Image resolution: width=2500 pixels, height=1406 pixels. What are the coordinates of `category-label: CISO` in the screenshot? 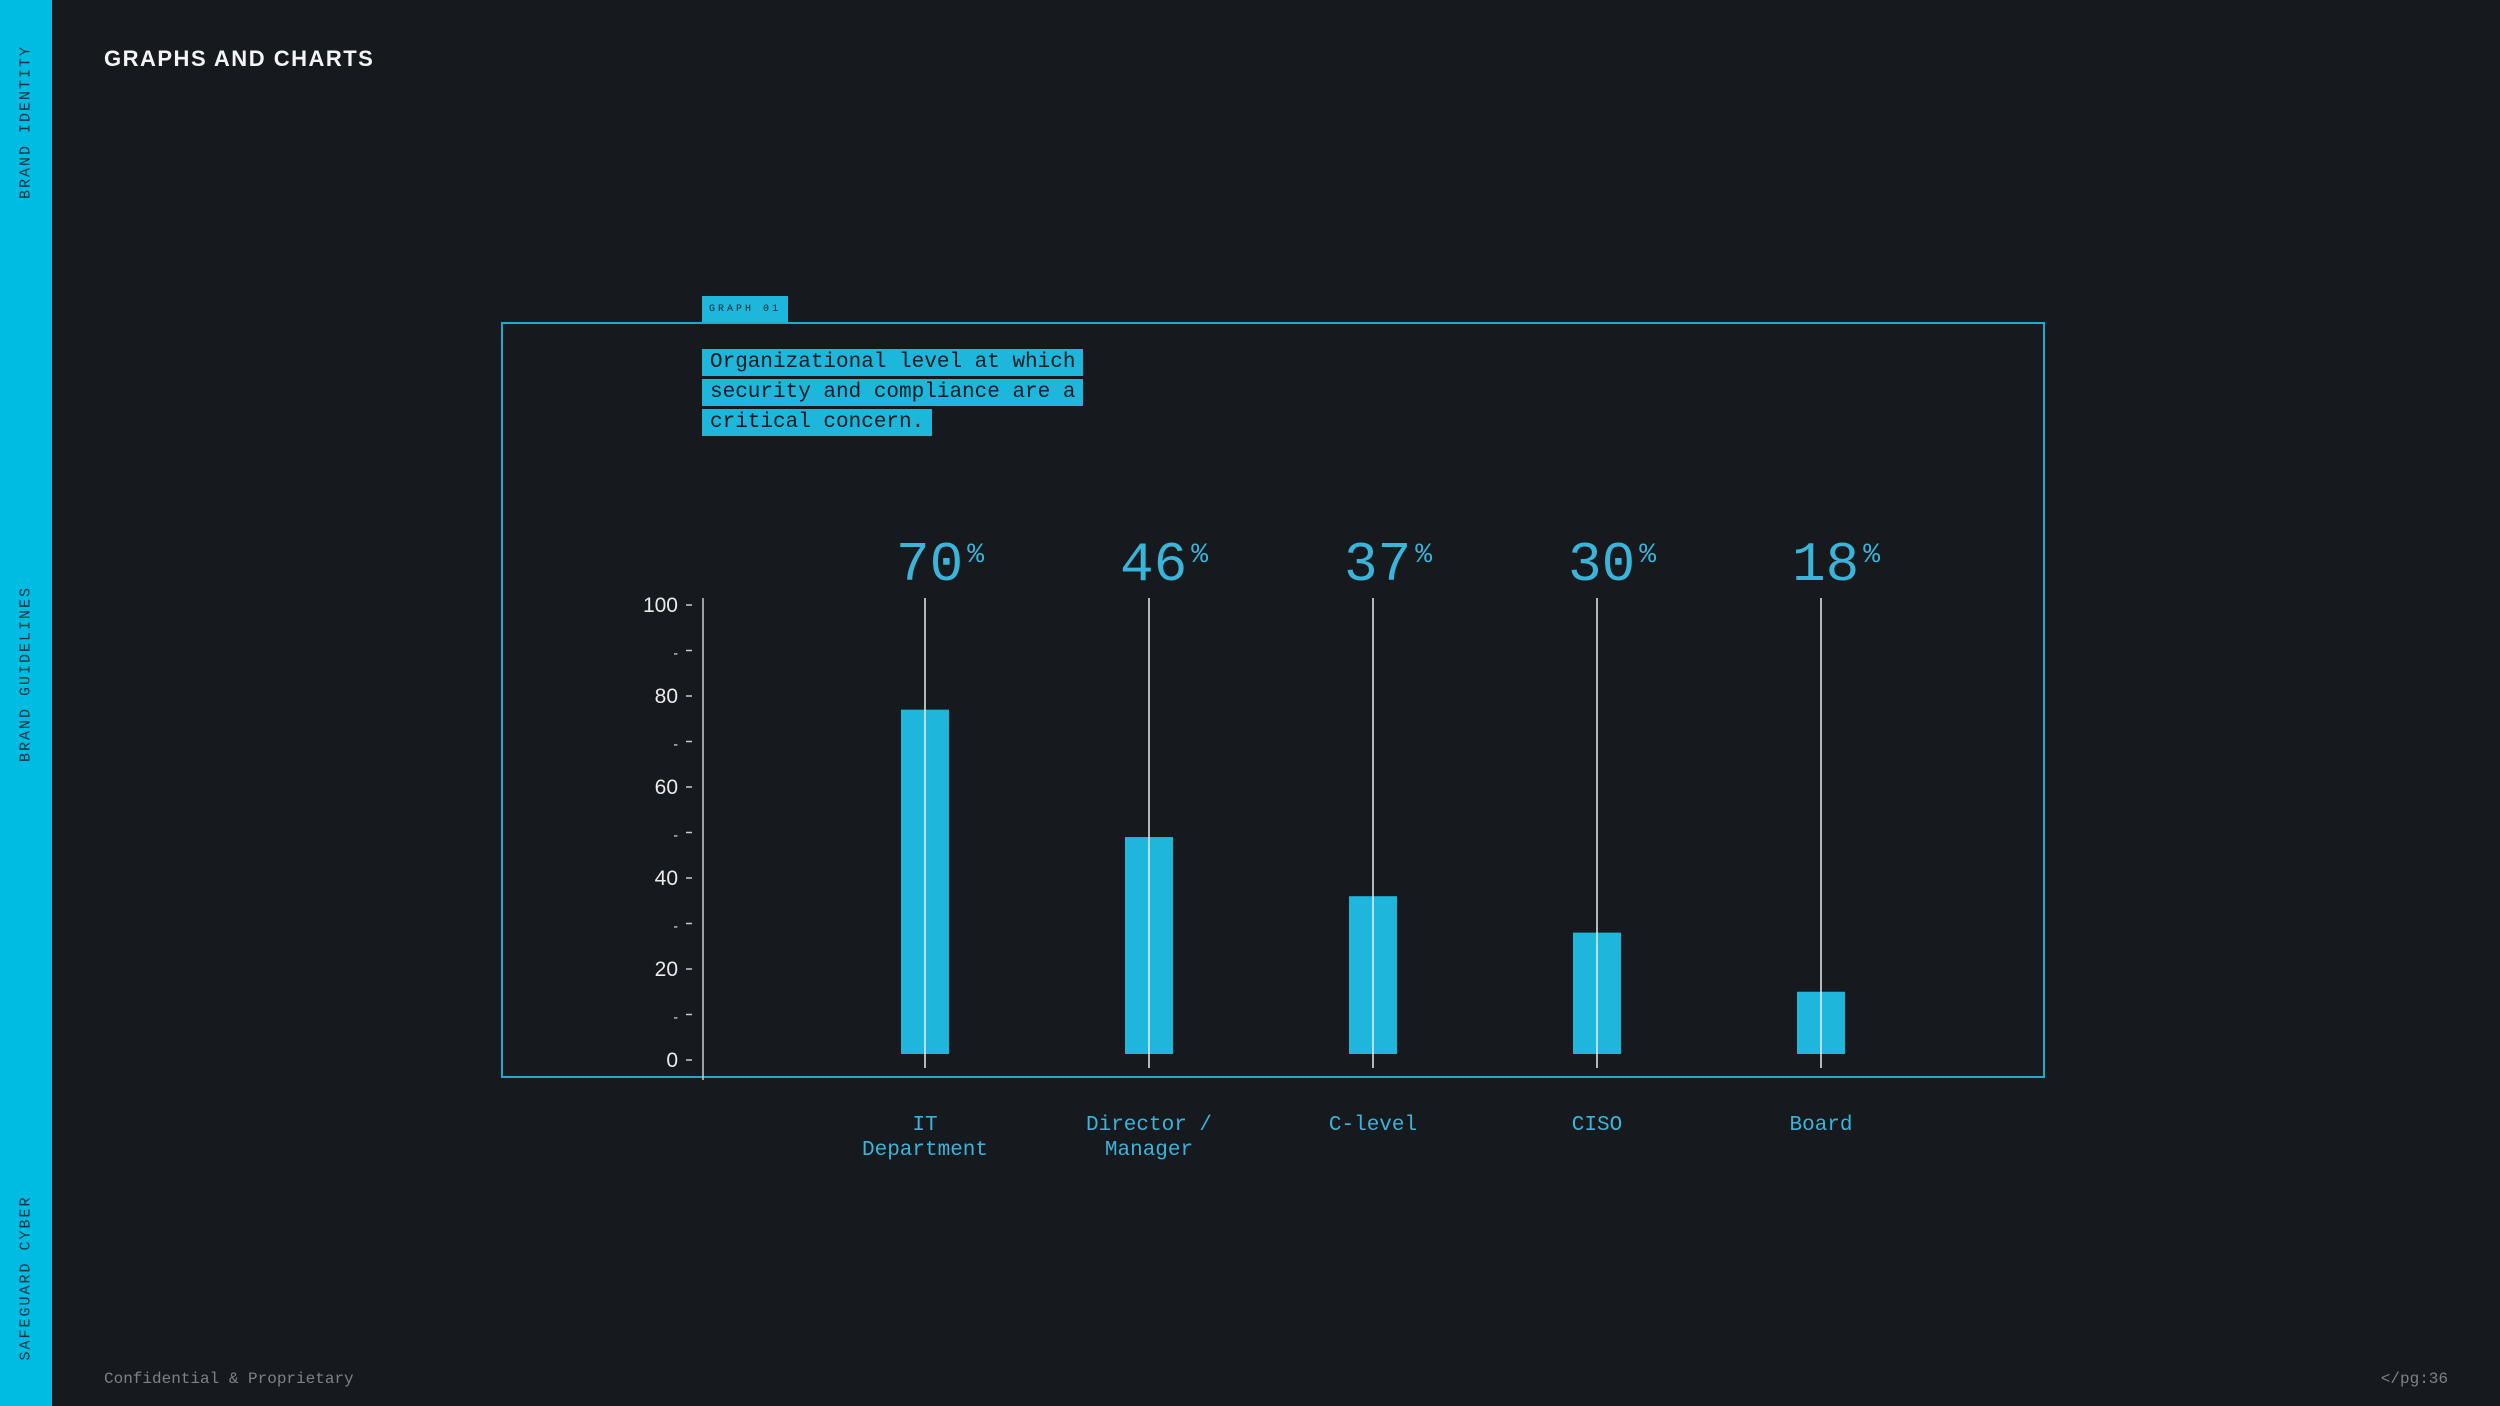 It's located at (1597, 1125).